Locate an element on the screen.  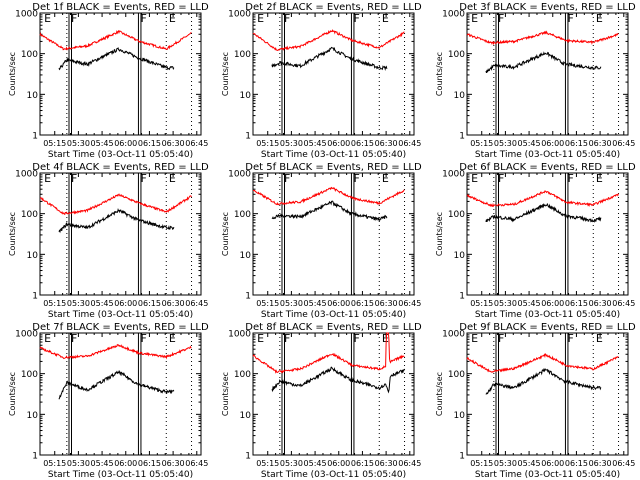
panel-title: Det 9f BLACK = Events, RED = LLD is located at coordinates (547, 327).